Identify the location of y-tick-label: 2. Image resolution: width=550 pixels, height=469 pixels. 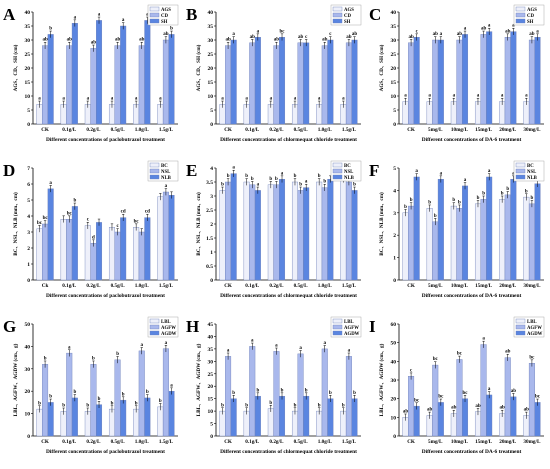
(211, 225).